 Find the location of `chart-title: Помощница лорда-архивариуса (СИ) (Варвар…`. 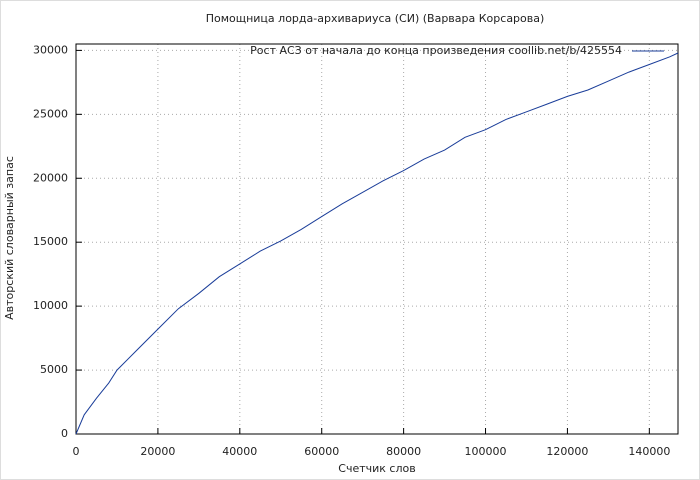

chart-title: Помощница лорда-архивариуса (СИ) (Варвар… is located at coordinates (375, 18).